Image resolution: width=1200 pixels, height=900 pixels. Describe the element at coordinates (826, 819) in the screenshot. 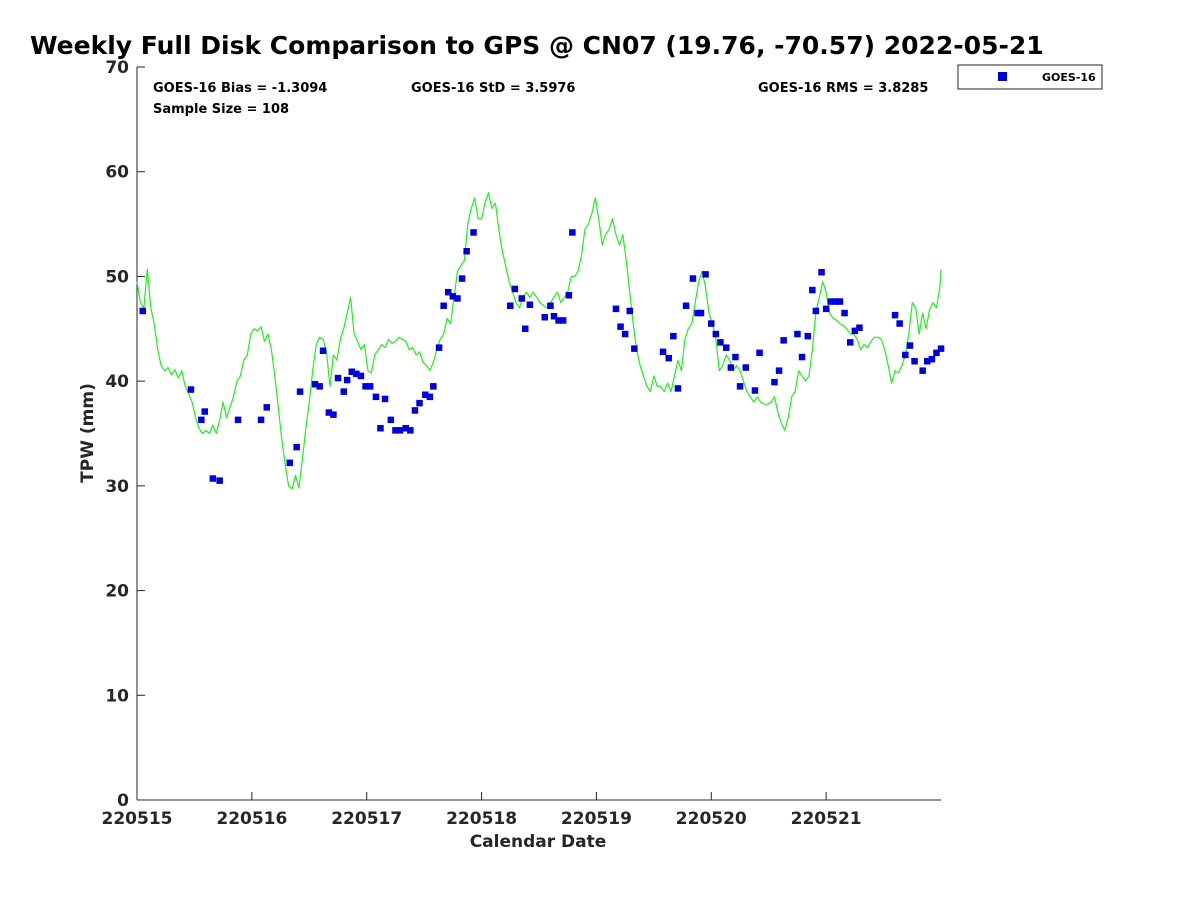

I see `x-tick-label: 220521` at that location.